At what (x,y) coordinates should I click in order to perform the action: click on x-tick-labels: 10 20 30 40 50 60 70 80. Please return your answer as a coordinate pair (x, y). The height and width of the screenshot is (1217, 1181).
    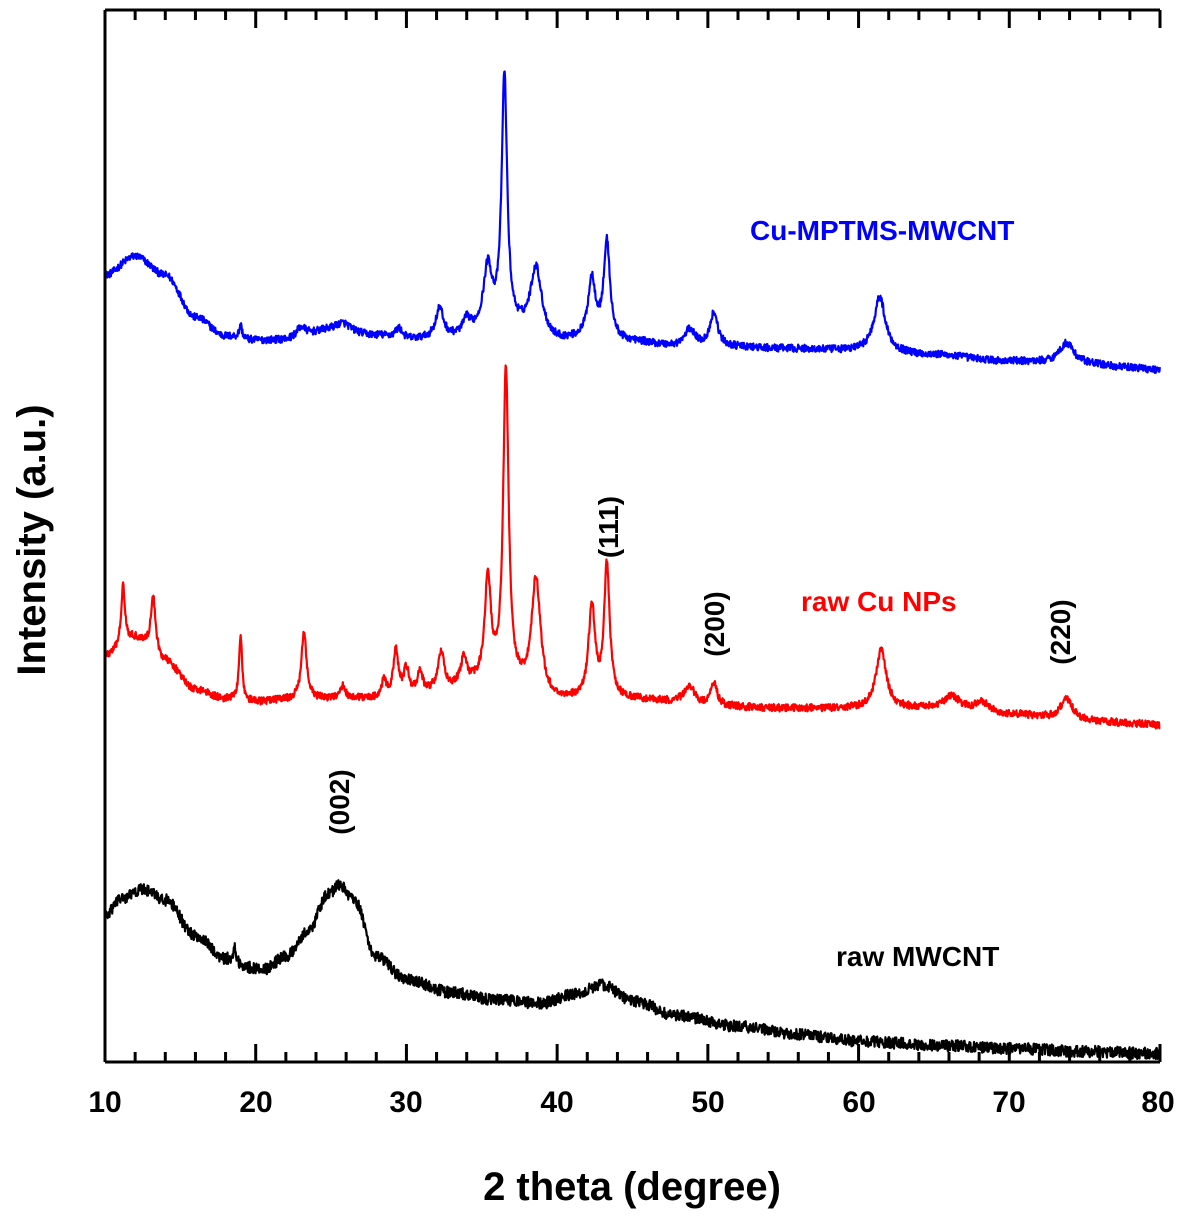
    Looking at the image, I should click on (631, 1102).